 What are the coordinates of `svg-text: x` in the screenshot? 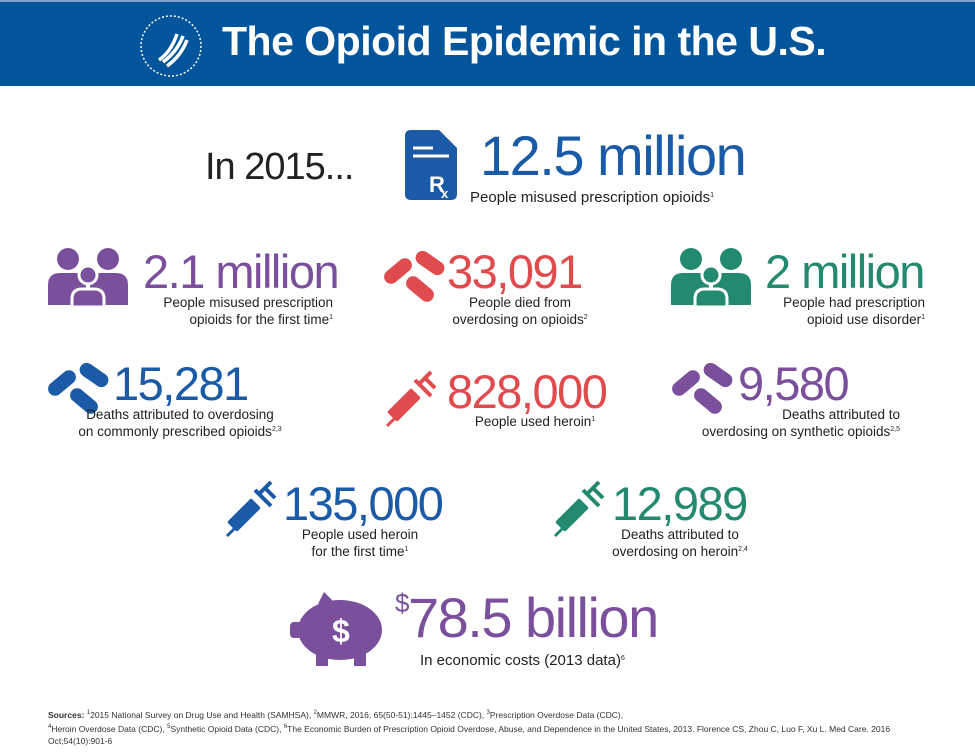 It's located at (445, 193).